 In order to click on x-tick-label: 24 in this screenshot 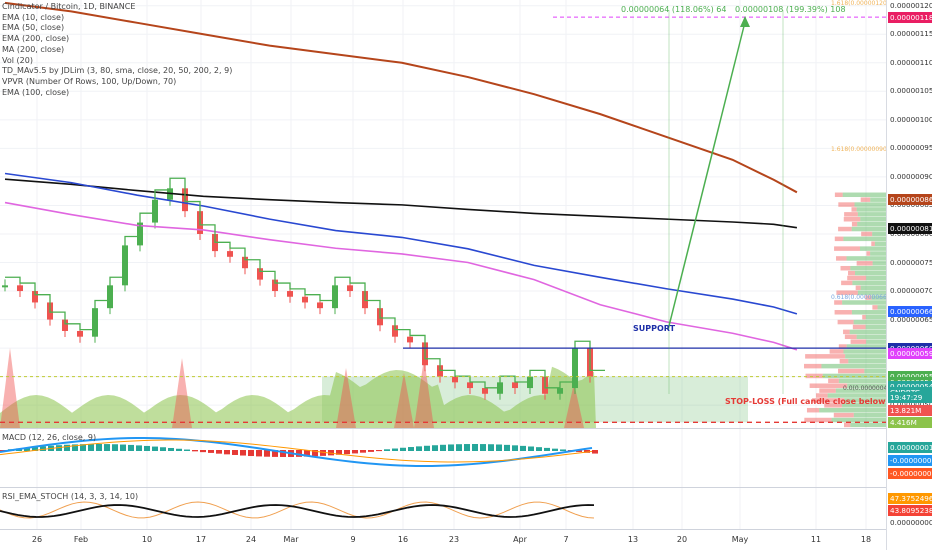, I will do `click(251, 539)`.